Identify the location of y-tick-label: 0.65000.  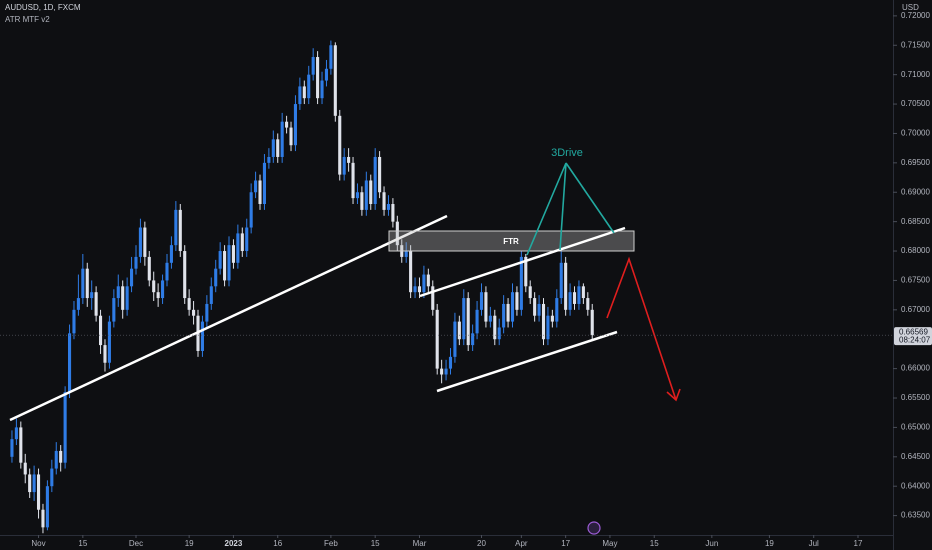
(915, 427).